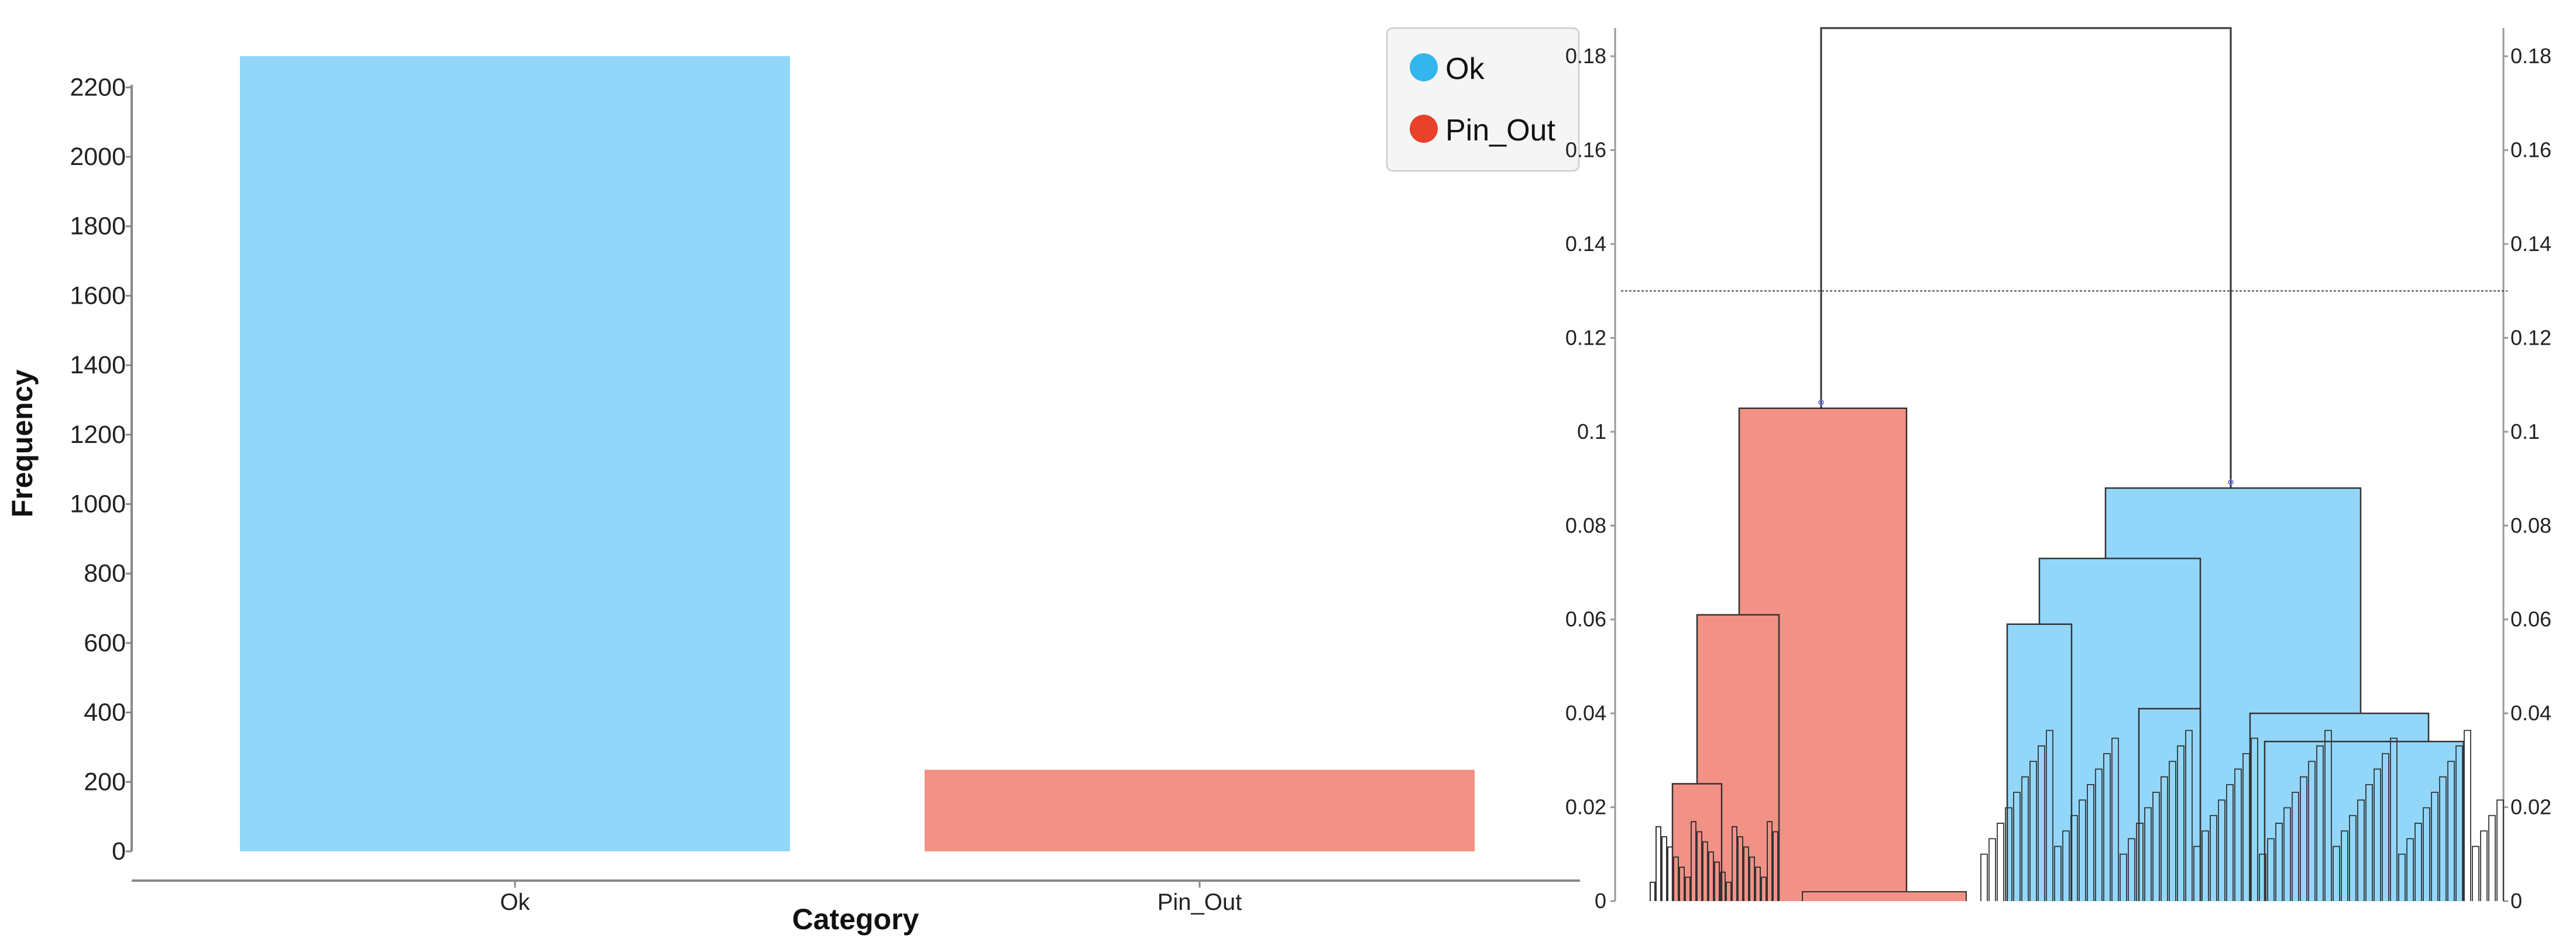 The width and height of the screenshot is (2576, 952). I want to click on dendro-right-tick-label: 0.1, so click(2525, 432).